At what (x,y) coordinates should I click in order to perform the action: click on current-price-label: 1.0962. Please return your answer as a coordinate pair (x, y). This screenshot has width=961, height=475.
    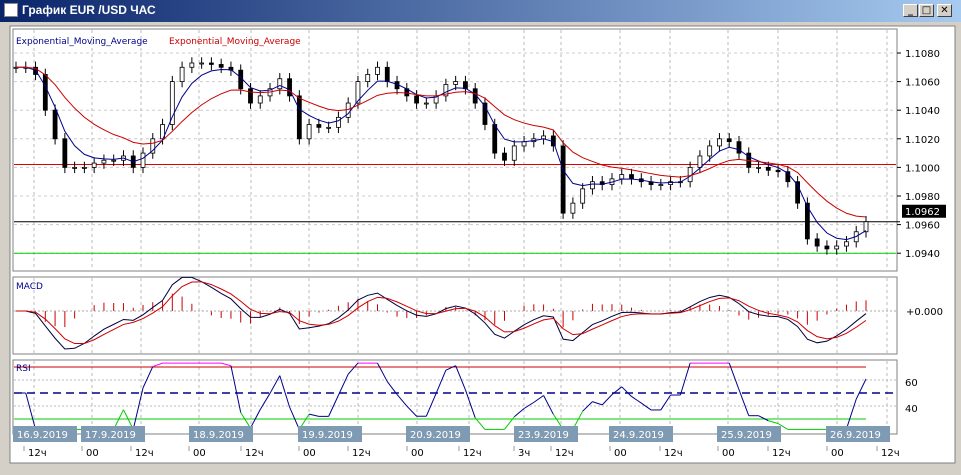
    Looking at the image, I should click on (922, 212).